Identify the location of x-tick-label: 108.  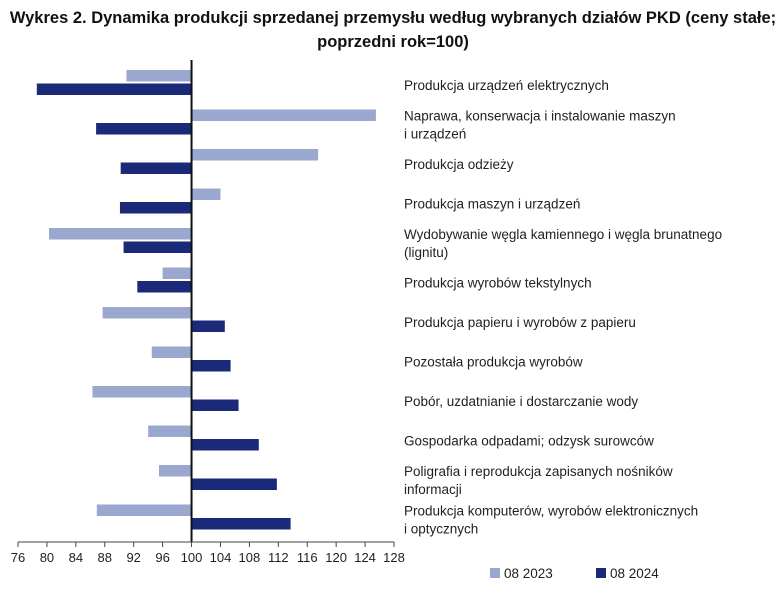
(250, 557).